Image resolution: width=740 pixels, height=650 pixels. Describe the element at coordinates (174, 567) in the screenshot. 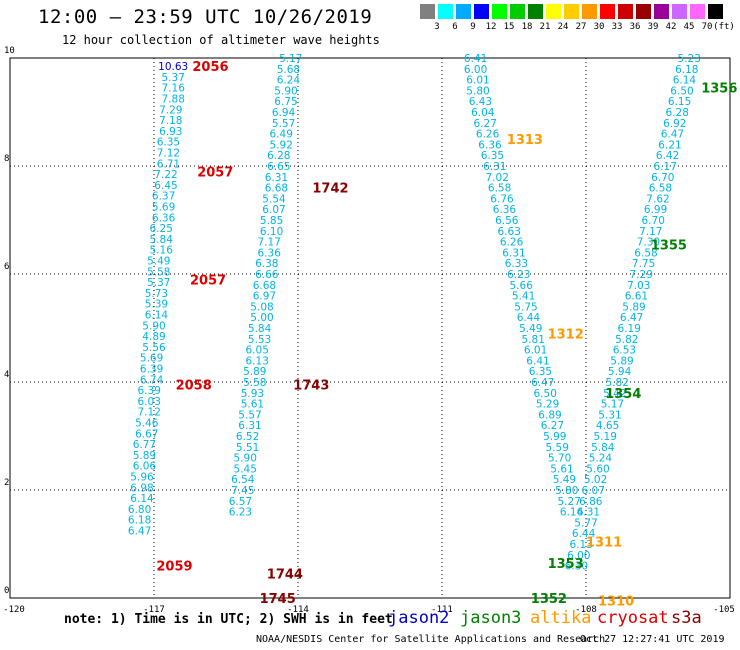

I see `pass-time-label: 2059` at that location.